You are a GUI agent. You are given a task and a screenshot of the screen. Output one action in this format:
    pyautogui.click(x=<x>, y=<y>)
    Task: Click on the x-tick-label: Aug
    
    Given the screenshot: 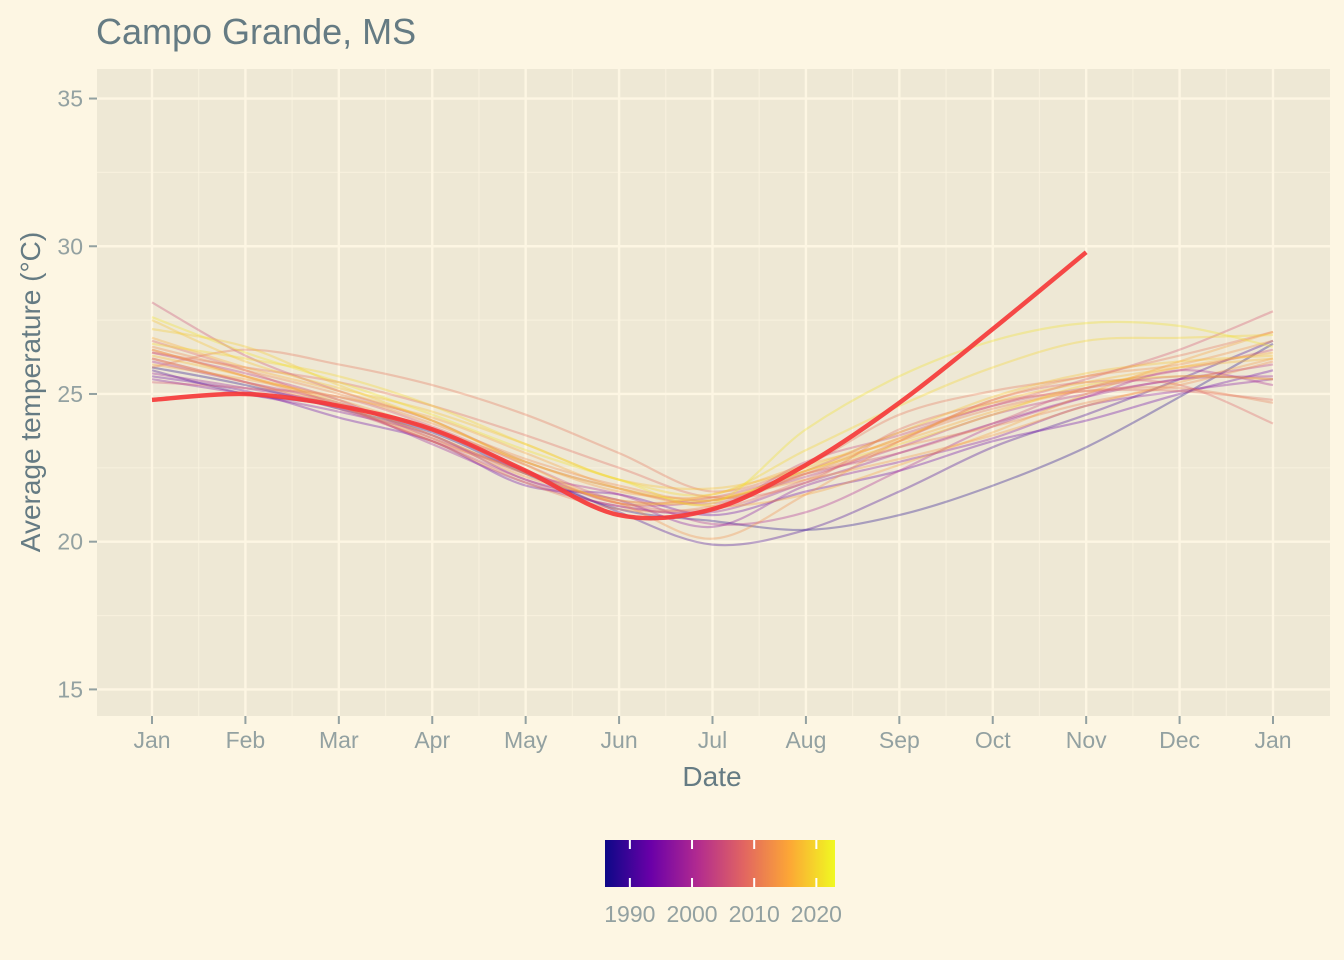 What is the action you would take?
    pyautogui.click(x=805, y=740)
    